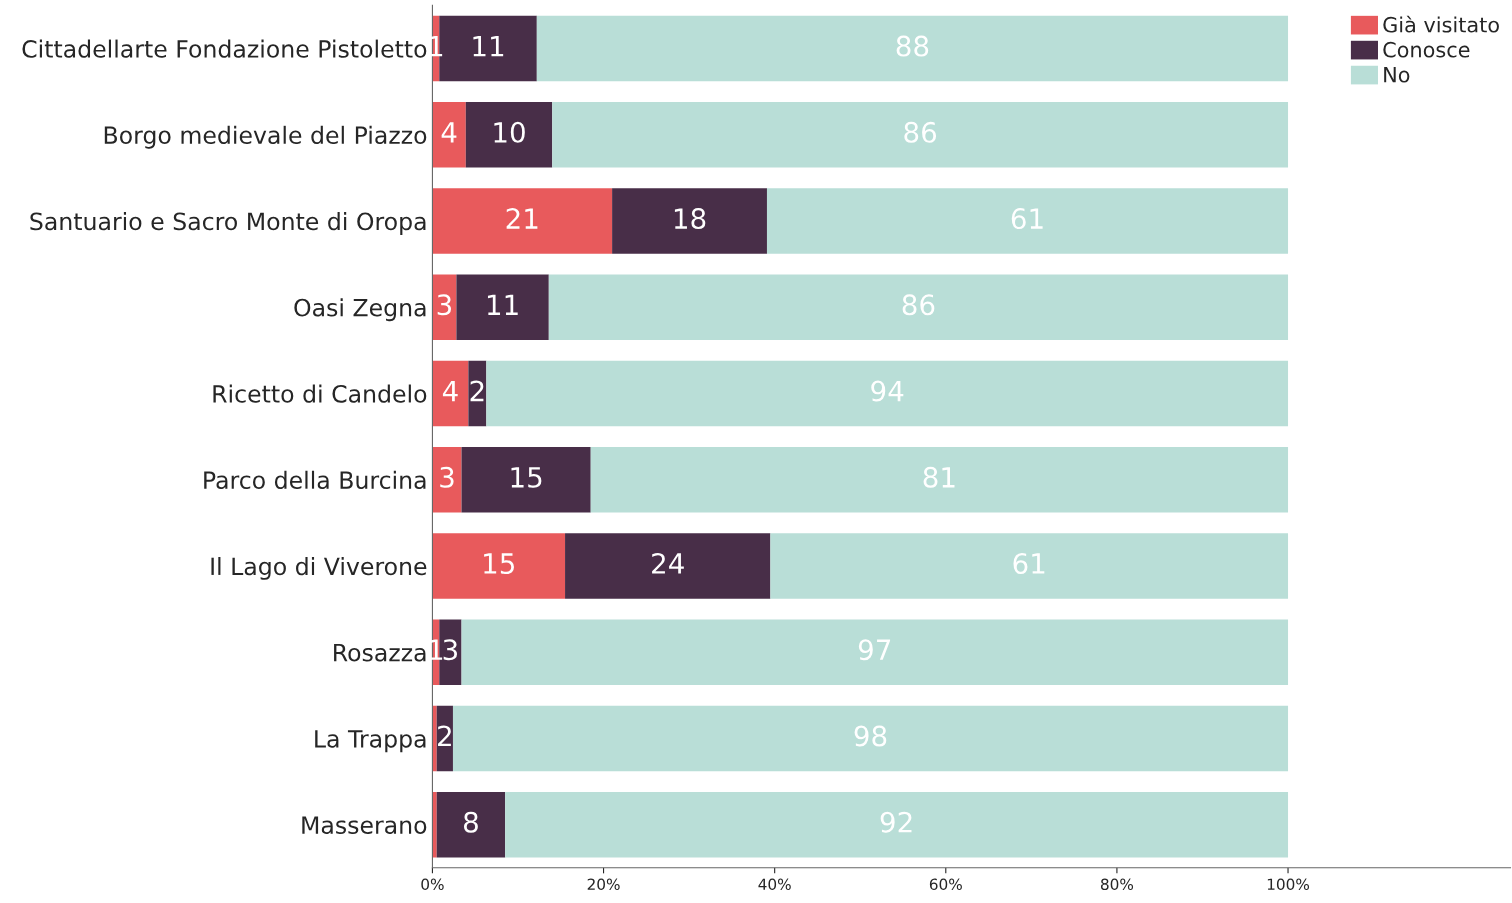 The height and width of the screenshot is (903, 1512). I want to click on legend-label: Conosce, so click(1426, 49).